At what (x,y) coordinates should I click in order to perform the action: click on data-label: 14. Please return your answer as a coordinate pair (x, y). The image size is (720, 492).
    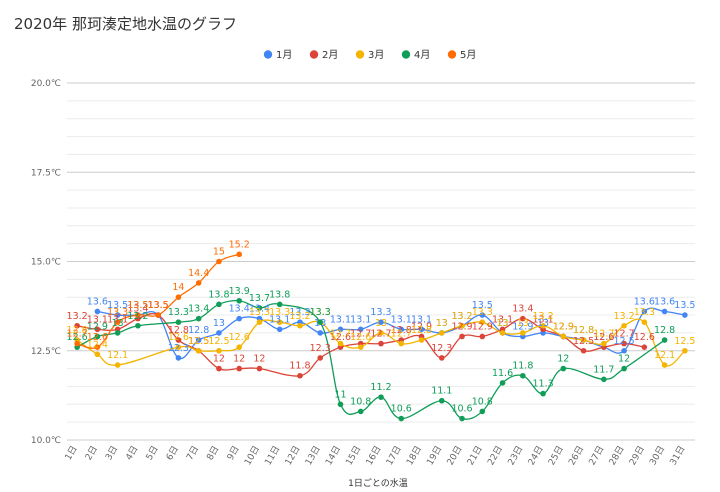
    Looking at the image, I should click on (178, 287).